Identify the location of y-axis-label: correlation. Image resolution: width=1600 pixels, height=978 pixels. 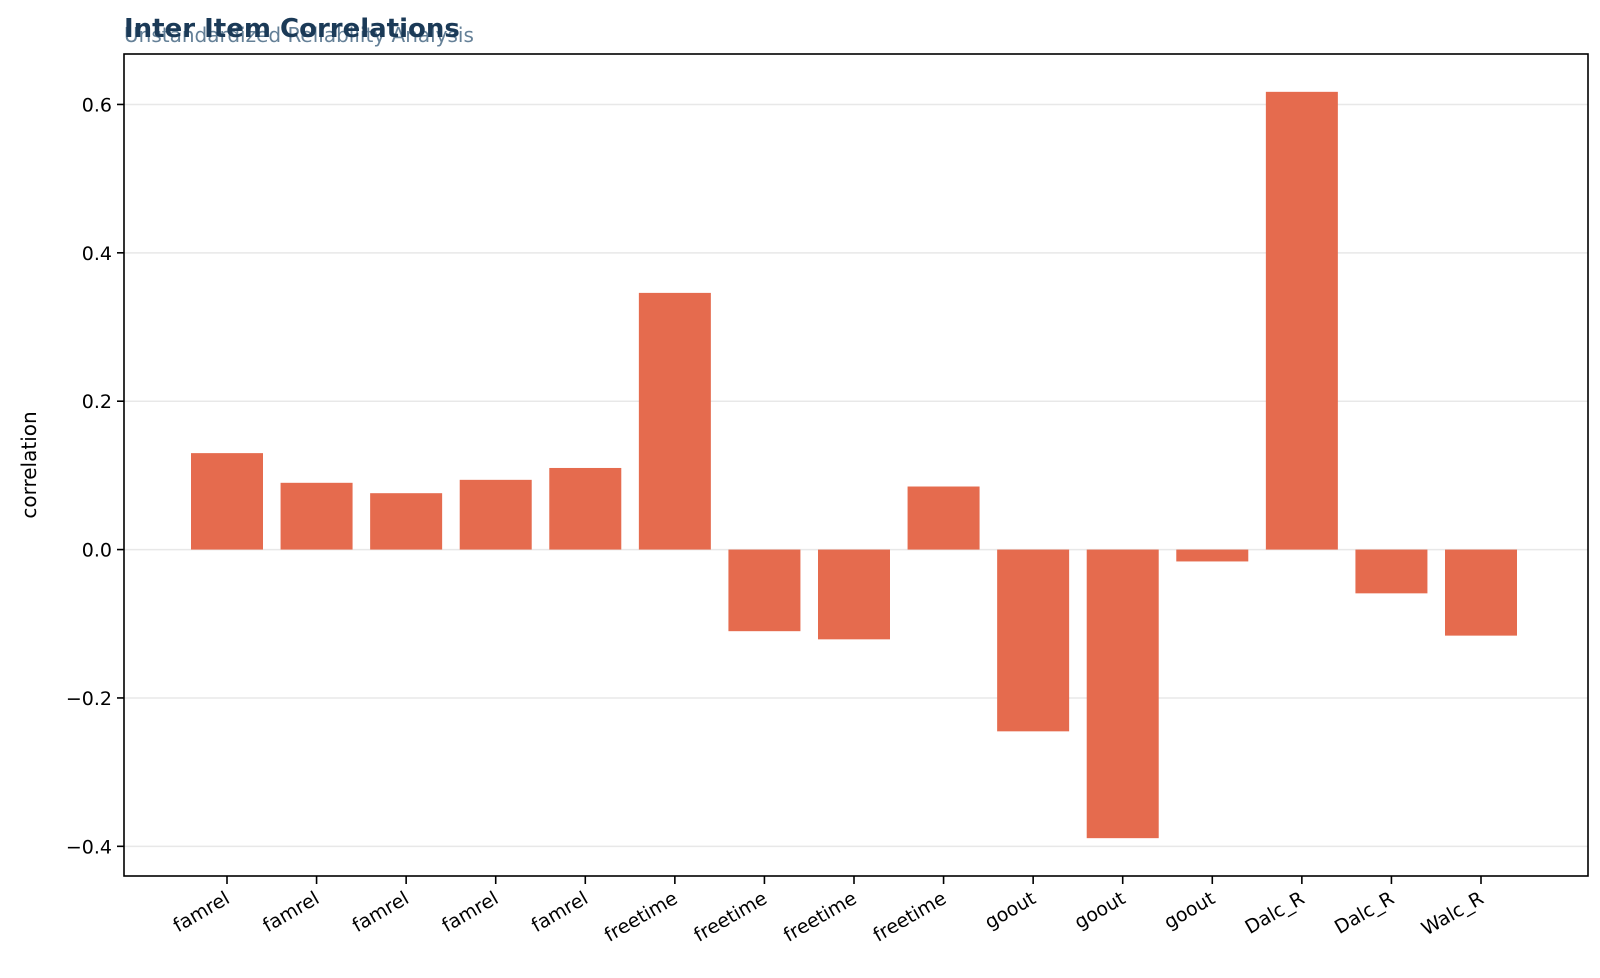
(29, 464).